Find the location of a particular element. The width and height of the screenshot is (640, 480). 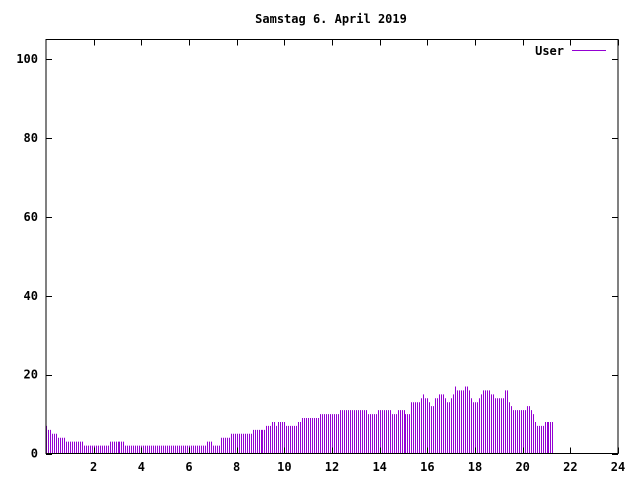

x-tick-label: 16 is located at coordinates (427, 467).